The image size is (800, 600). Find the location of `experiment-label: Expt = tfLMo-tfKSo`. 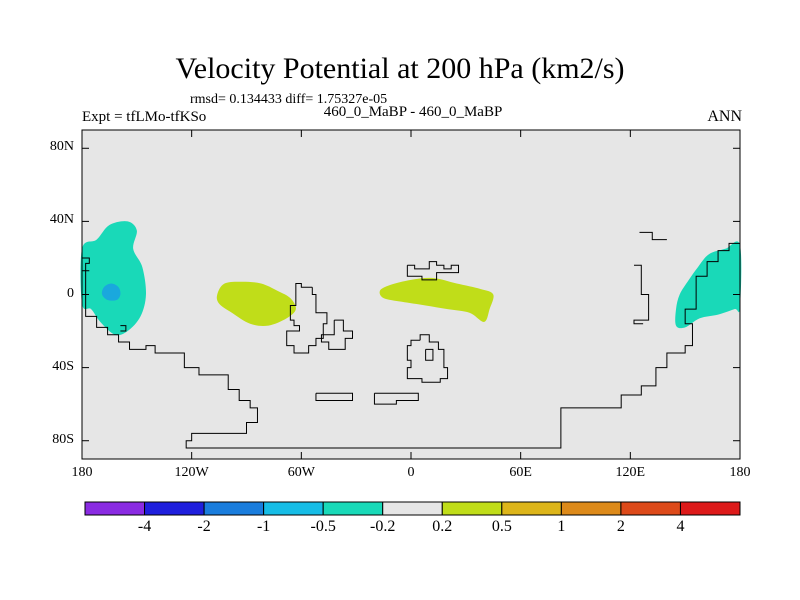

experiment-label: Expt = tfLMo-tfKSo is located at coordinates (144, 117).